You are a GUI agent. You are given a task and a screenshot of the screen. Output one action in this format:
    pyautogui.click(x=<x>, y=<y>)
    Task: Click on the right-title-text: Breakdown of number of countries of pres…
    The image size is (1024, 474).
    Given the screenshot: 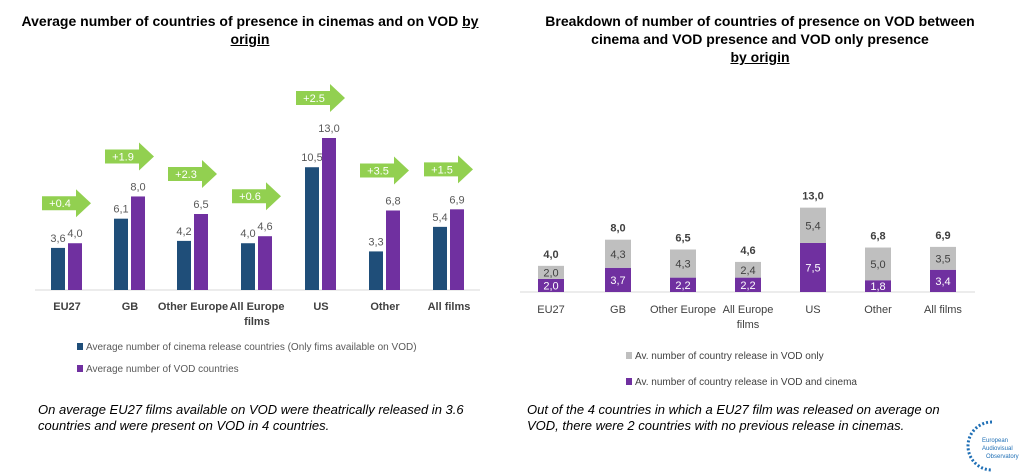 What is the action you would take?
    pyautogui.click(x=760, y=30)
    